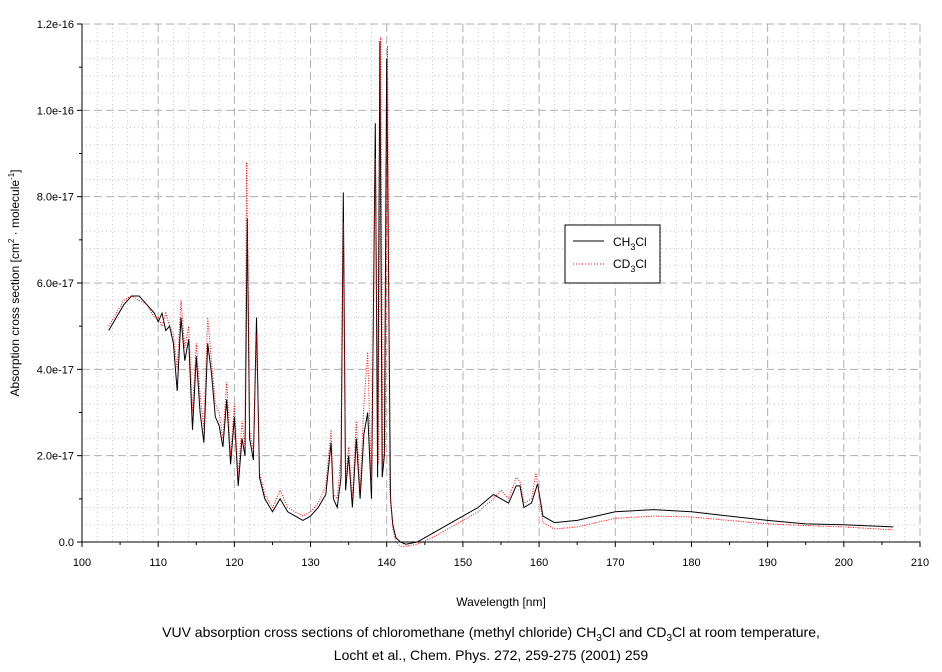 The height and width of the screenshot is (672, 942). What do you see at coordinates (158, 563) in the screenshot?
I see `x-tick-label: 110` at bounding box center [158, 563].